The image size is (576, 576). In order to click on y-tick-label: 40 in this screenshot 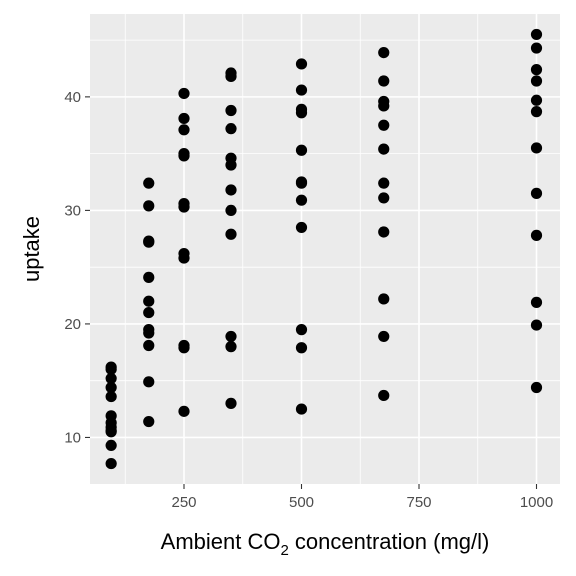, I will do `click(72, 97)`.